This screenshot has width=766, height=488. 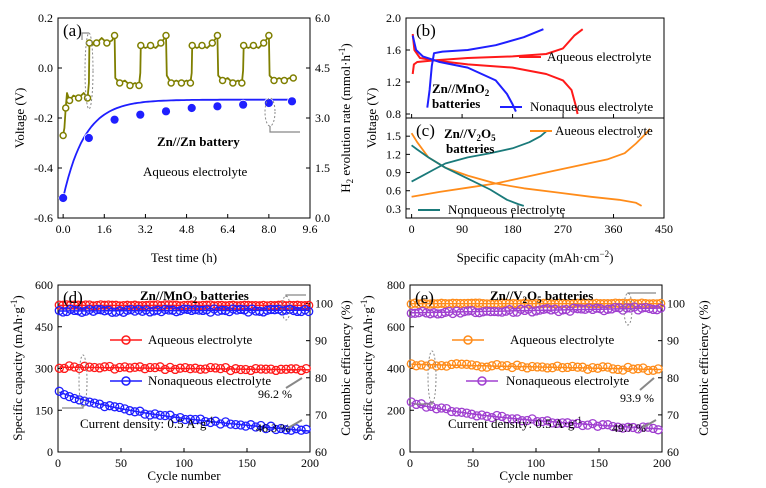 I want to click on panel-d-xtick-label: 100, so click(x=184, y=463).